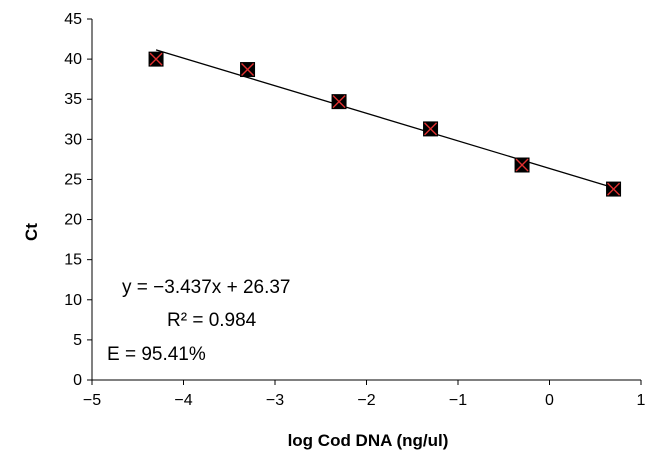 This screenshot has height=461, width=656. I want to click on y-tick-label: 20, so click(73, 220).